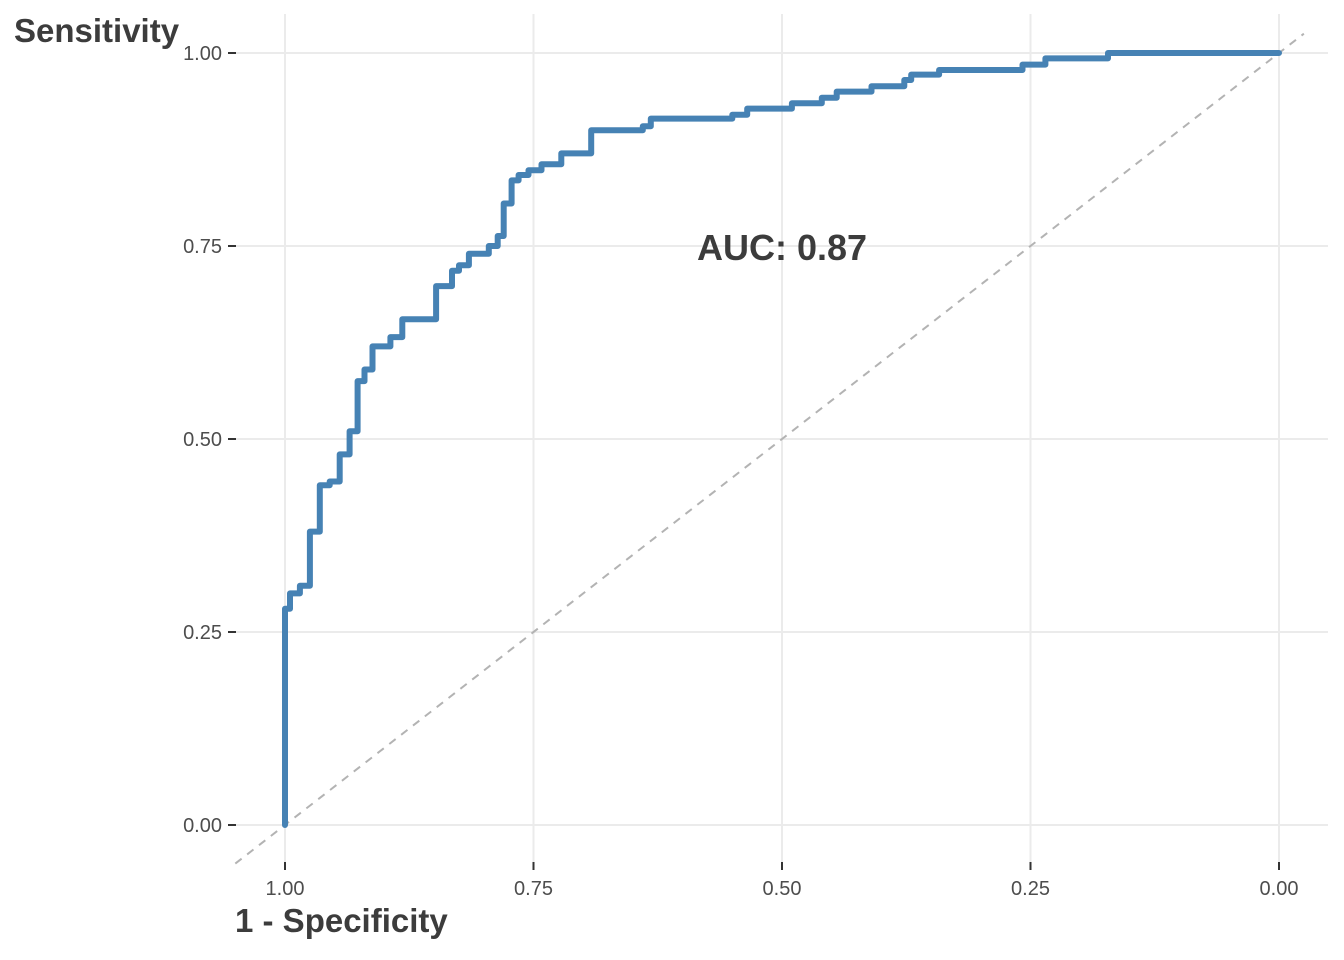 This screenshot has width=1344, height=960. I want to click on x-tick-label: 0.75, so click(533, 889).